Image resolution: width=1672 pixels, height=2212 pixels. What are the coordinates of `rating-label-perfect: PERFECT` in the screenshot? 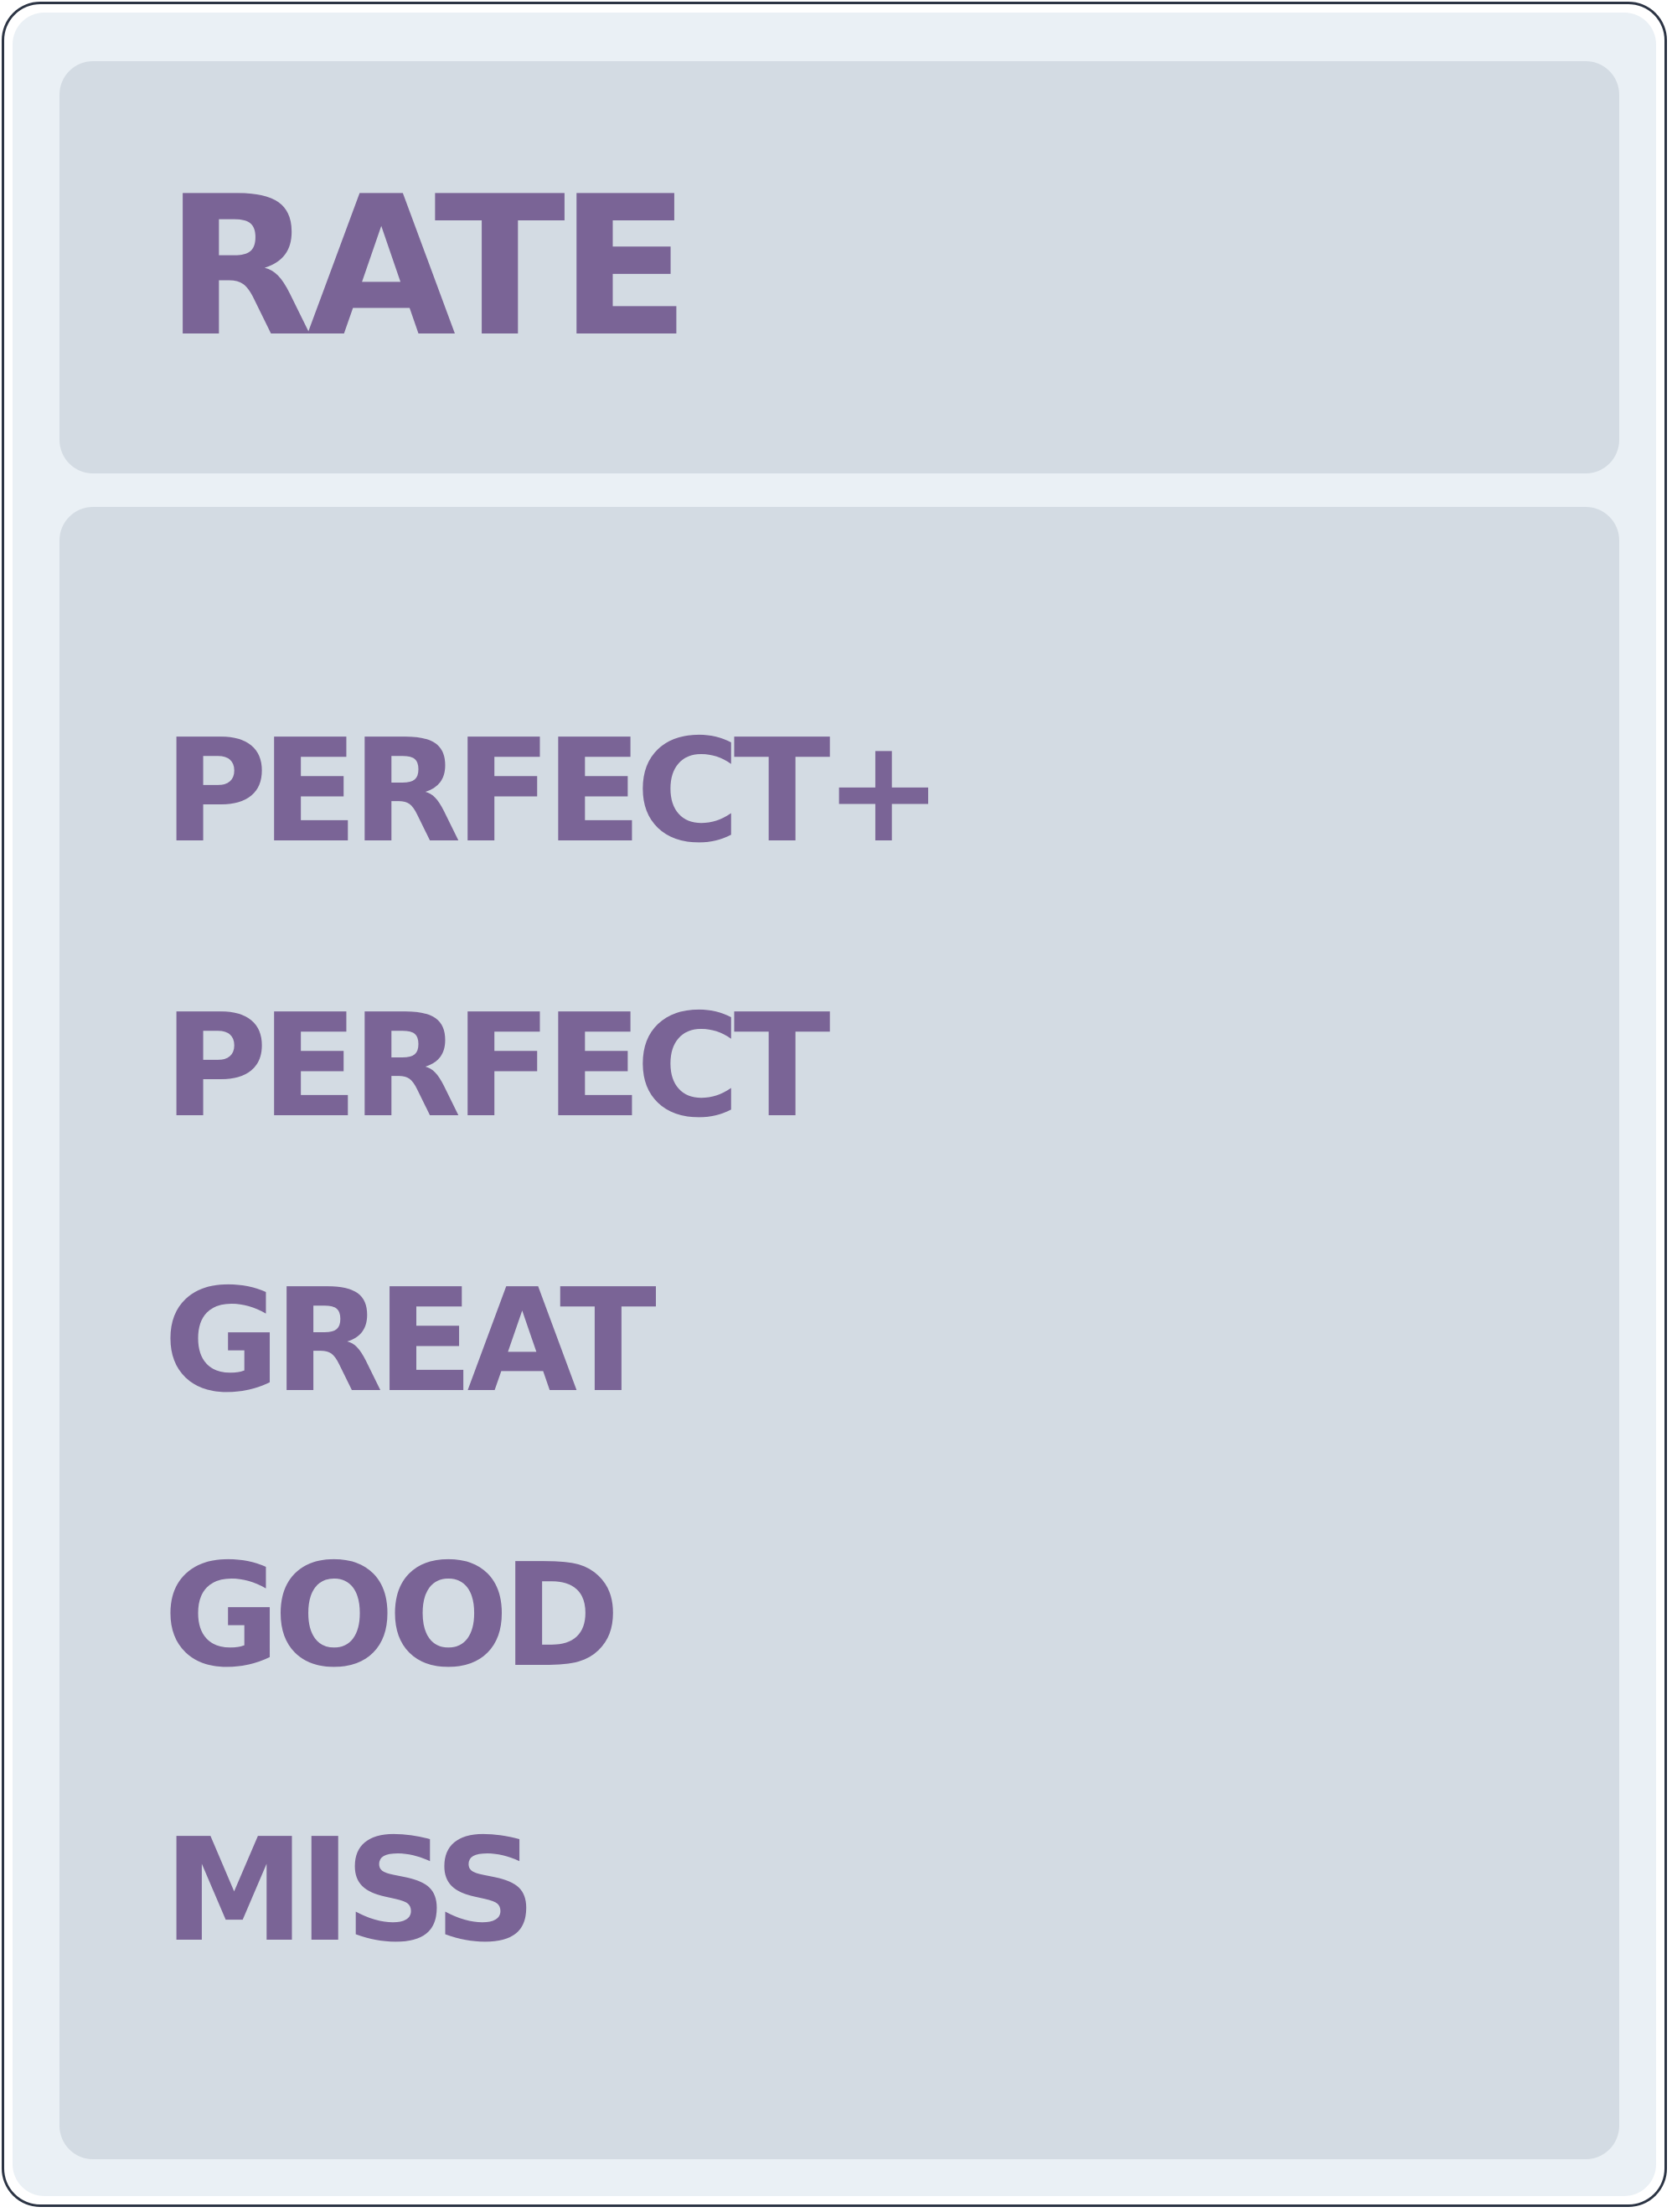 It's located at (497, 1067).